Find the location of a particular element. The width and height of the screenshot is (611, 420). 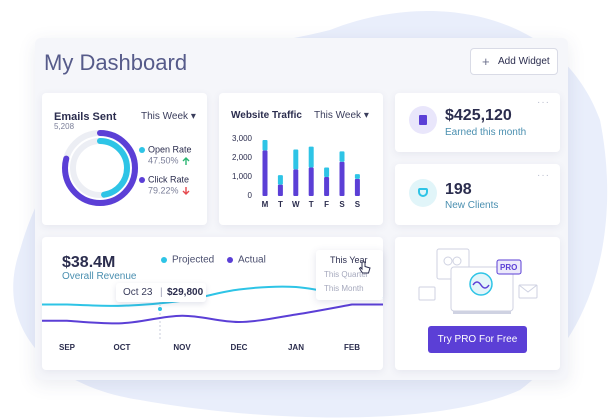

x-tick-label: JAN is located at coordinates (296, 347).